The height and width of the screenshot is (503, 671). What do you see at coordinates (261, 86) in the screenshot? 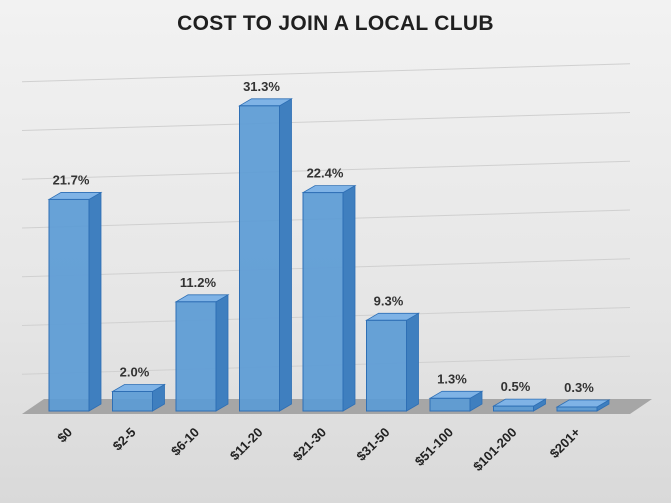
I see `data-label: 31.3%` at bounding box center [261, 86].